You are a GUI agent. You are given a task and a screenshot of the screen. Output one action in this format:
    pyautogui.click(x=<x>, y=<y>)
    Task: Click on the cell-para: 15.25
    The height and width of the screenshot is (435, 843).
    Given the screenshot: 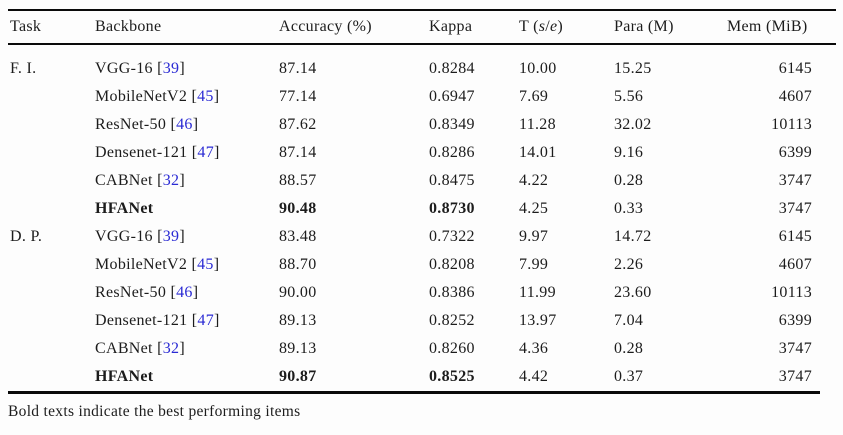 What is the action you would take?
    pyautogui.click(x=633, y=68)
    